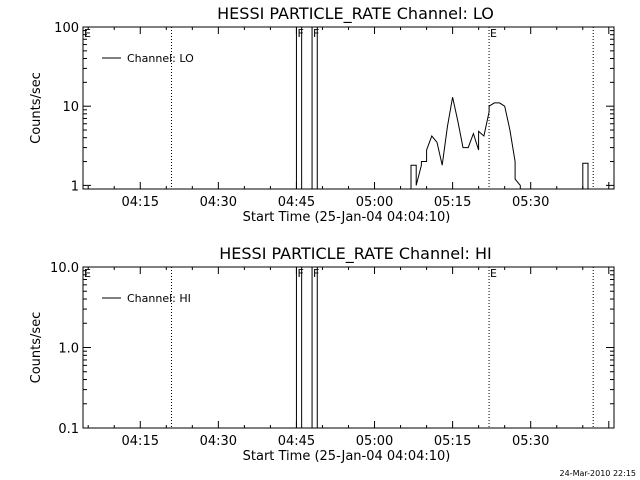 The height and width of the screenshot is (480, 640). What do you see at coordinates (355, 254) in the screenshot?
I see `chart-title: HESSI PARTICLE_RATE Channel: HI` at bounding box center [355, 254].